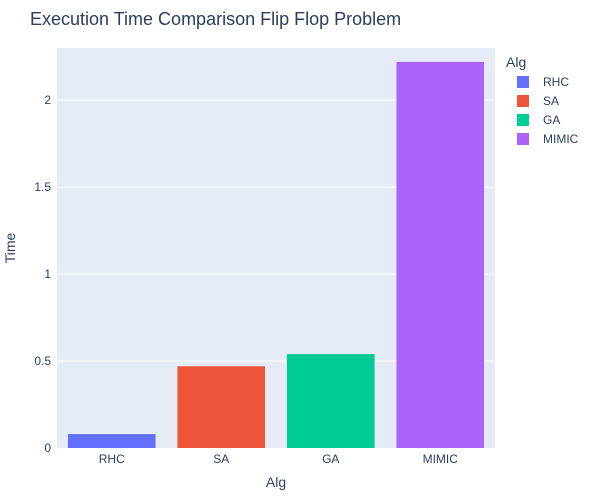  Describe the element at coordinates (47, 274) in the screenshot. I see `y-tick-label: 1` at that location.